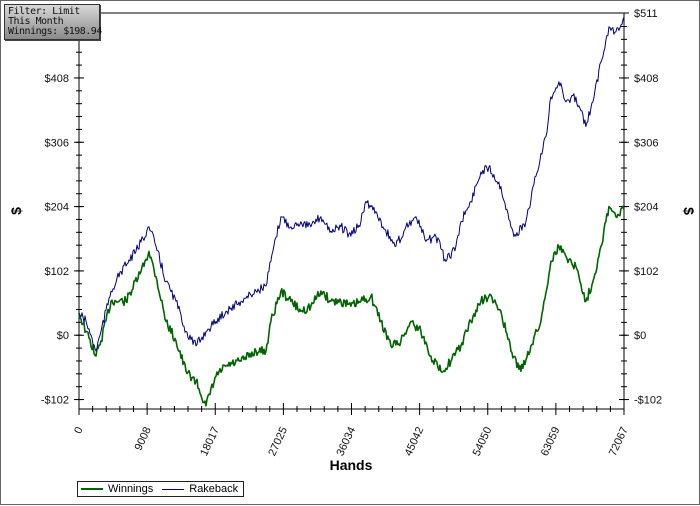  I want to click on y-tick-label: $306, so click(57, 143).